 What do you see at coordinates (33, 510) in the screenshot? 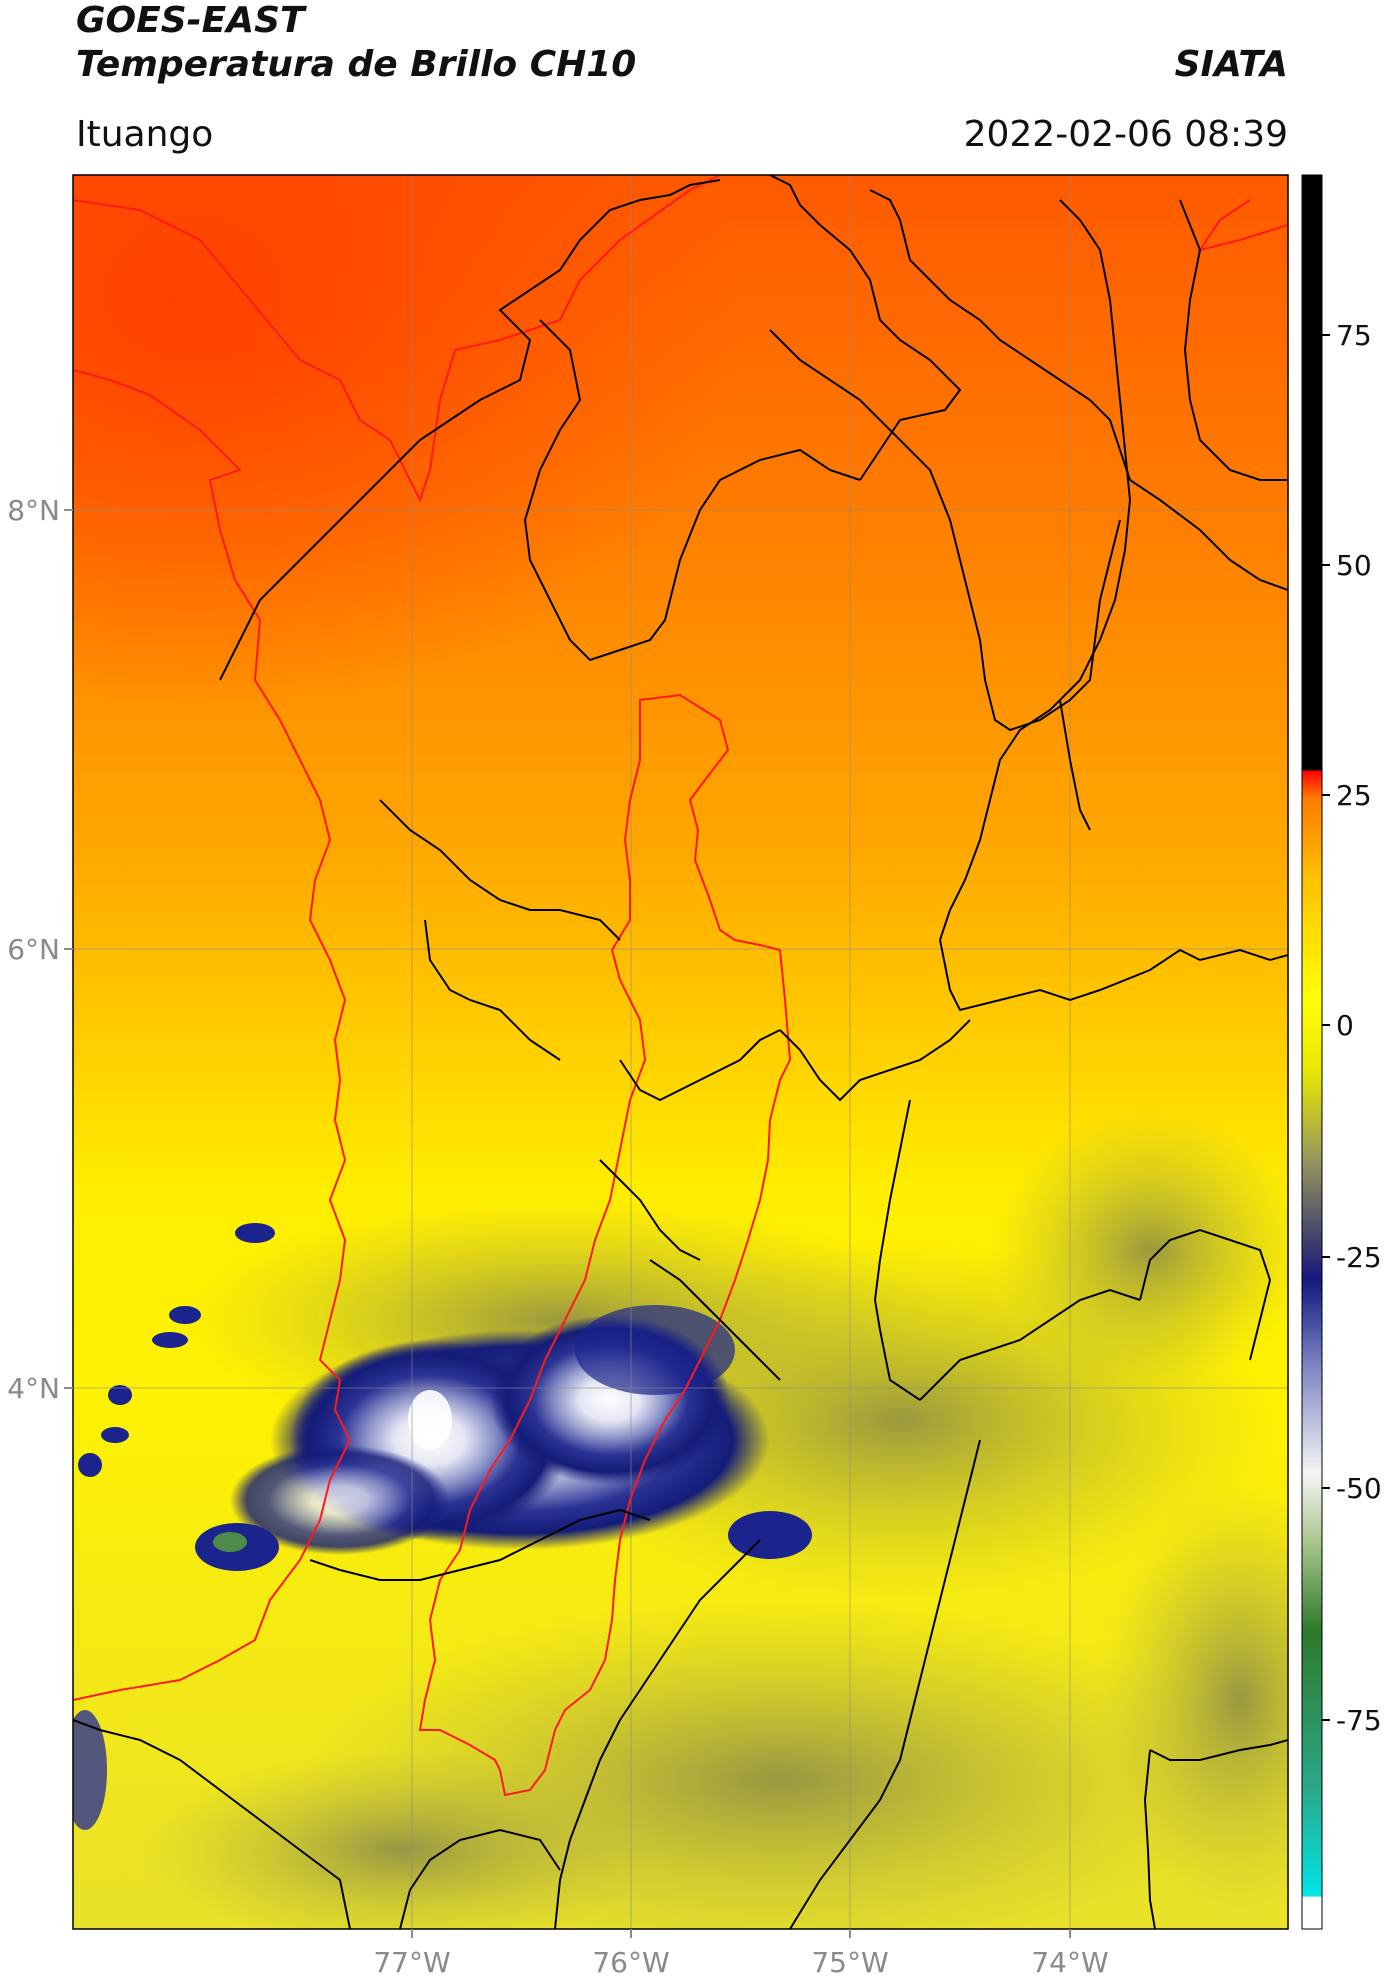
I see `lat-tick-8n: 8°N` at bounding box center [33, 510].